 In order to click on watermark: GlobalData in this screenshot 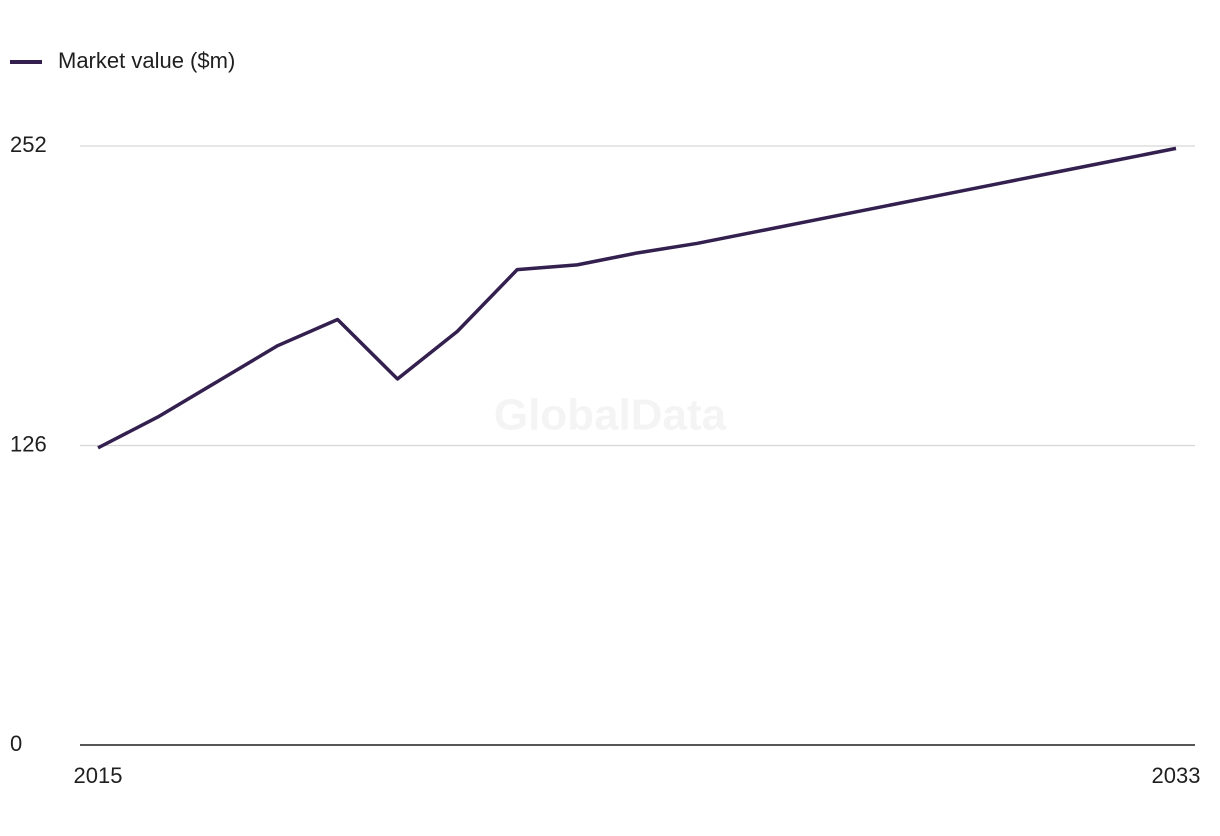, I will do `click(610, 415)`.